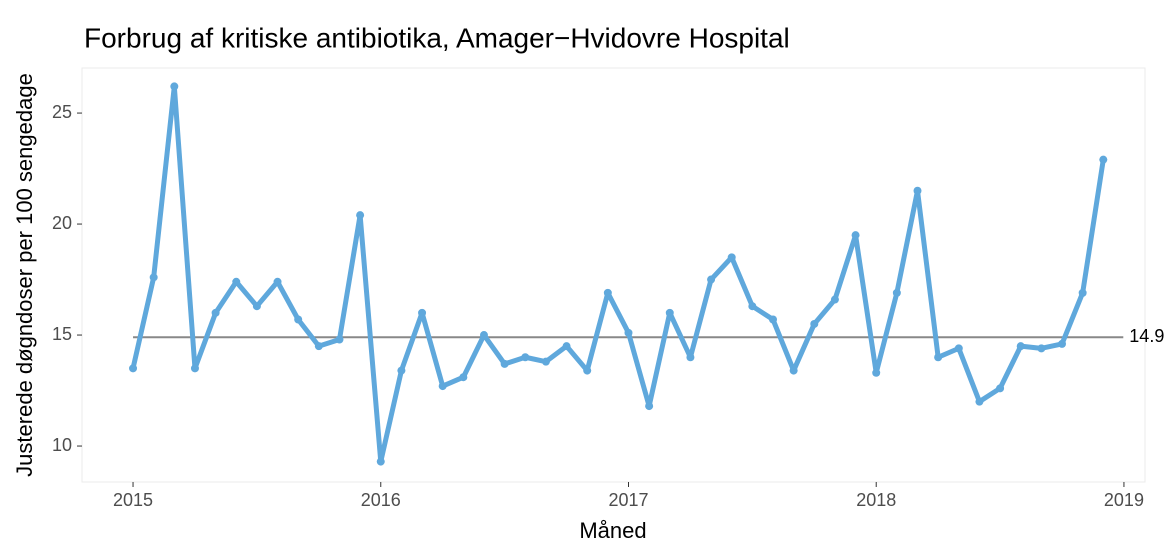 The width and height of the screenshot is (1173, 551). What do you see at coordinates (62, 445) in the screenshot?
I see `y-tick-label: 10` at bounding box center [62, 445].